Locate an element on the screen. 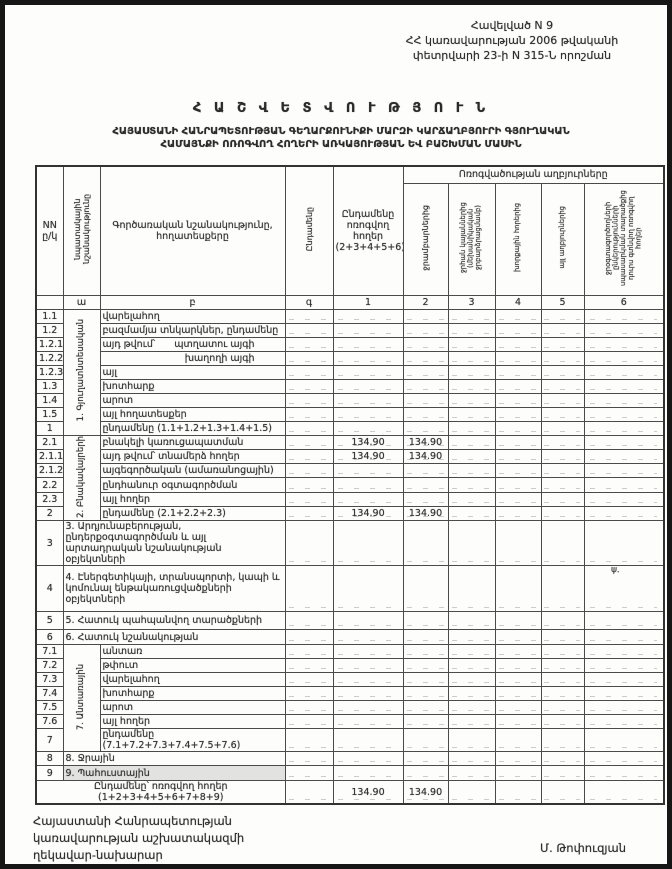  value-cell-c2: 134.90 is located at coordinates (425, 442).